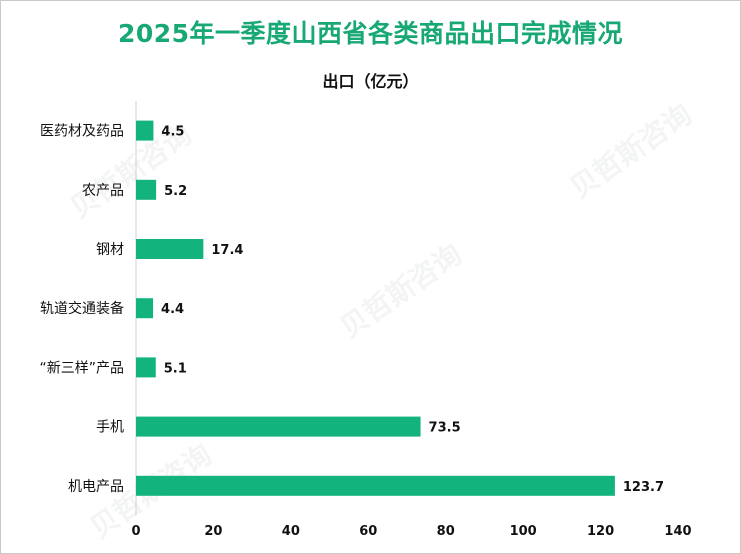 This screenshot has height=554, width=741. Describe the element at coordinates (96, 487) in the screenshot. I see `category-label: 机电产品` at that location.